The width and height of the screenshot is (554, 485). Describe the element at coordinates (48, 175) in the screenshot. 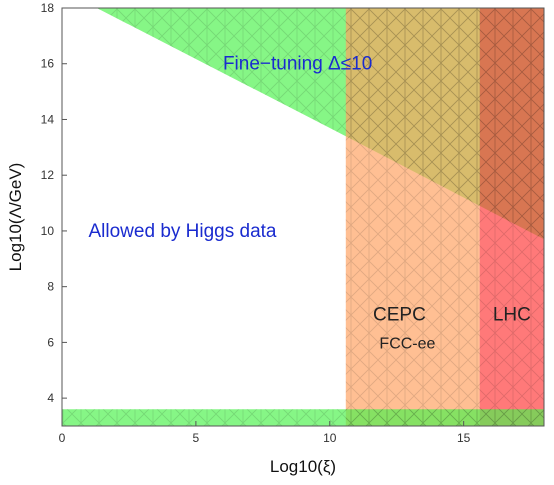

I see `y-tick-label: 12` at that location.